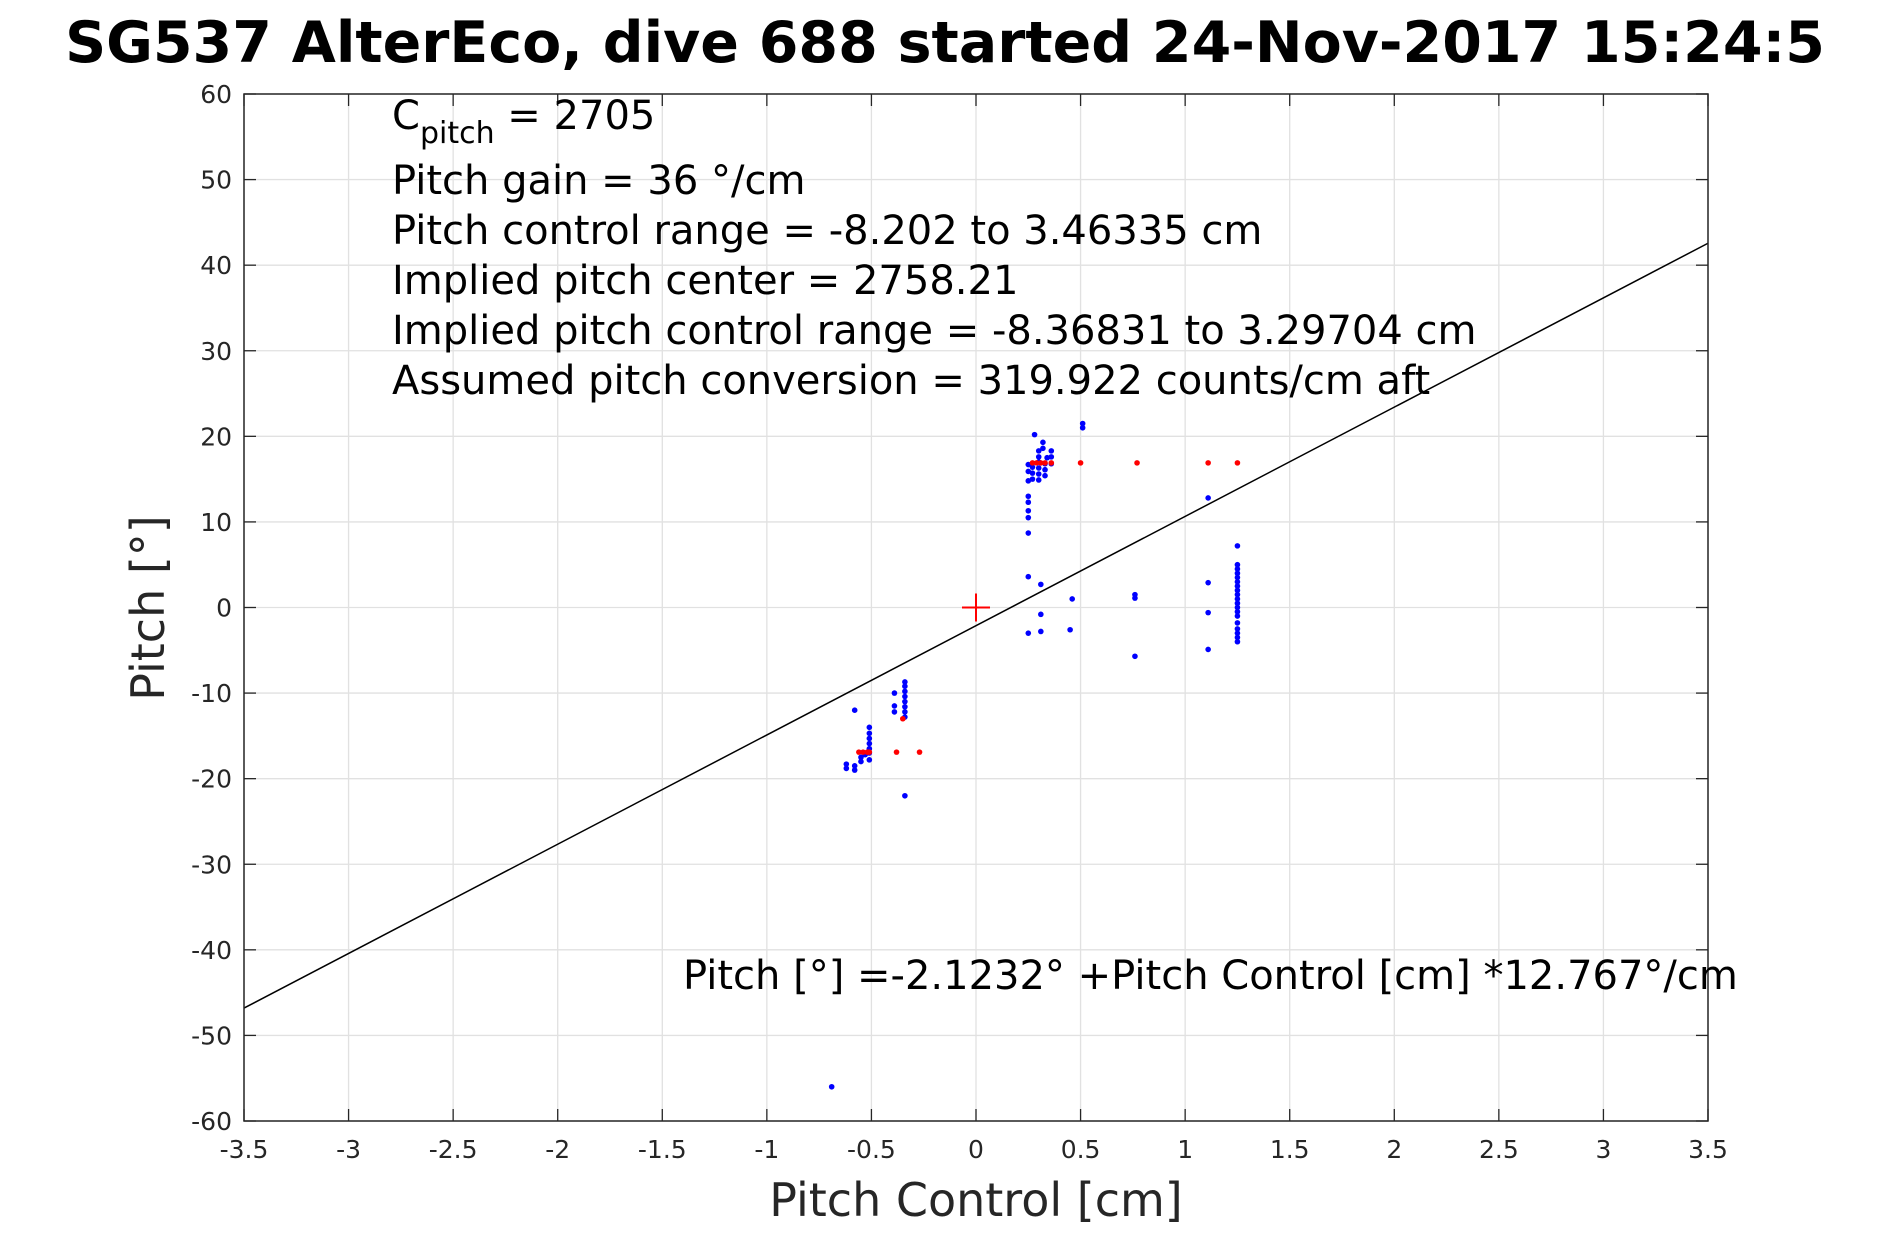 The image size is (1890, 1260). What do you see at coordinates (1394, 1149) in the screenshot?
I see `x-tick-label: 2` at bounding box center [1394, 1149].